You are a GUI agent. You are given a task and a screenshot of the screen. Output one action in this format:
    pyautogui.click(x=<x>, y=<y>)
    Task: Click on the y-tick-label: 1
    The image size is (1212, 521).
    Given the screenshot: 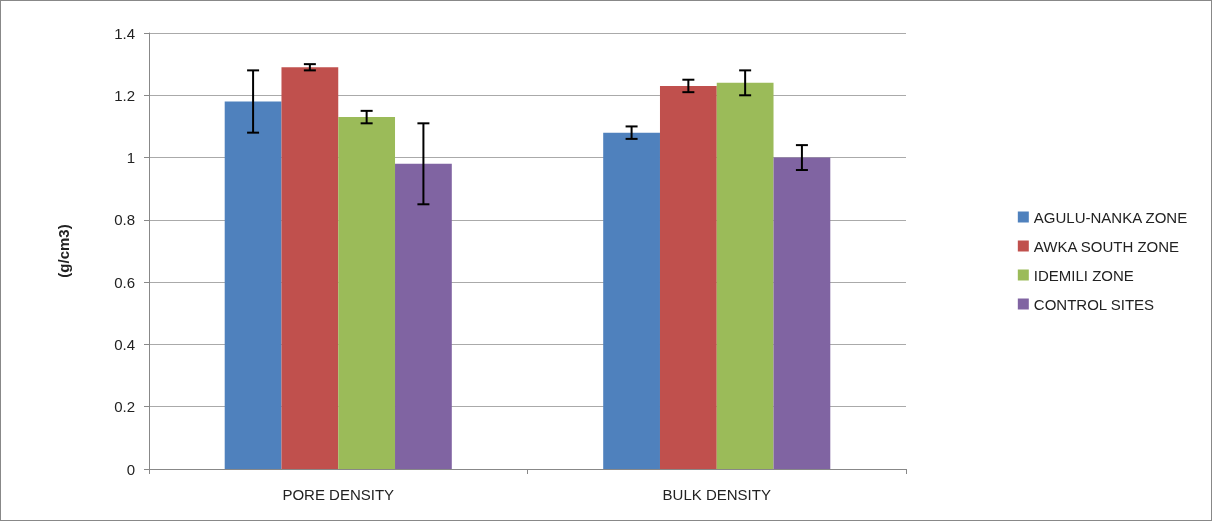 What is the action you would take?
    pyautogui.click(x=130, y=158)
    